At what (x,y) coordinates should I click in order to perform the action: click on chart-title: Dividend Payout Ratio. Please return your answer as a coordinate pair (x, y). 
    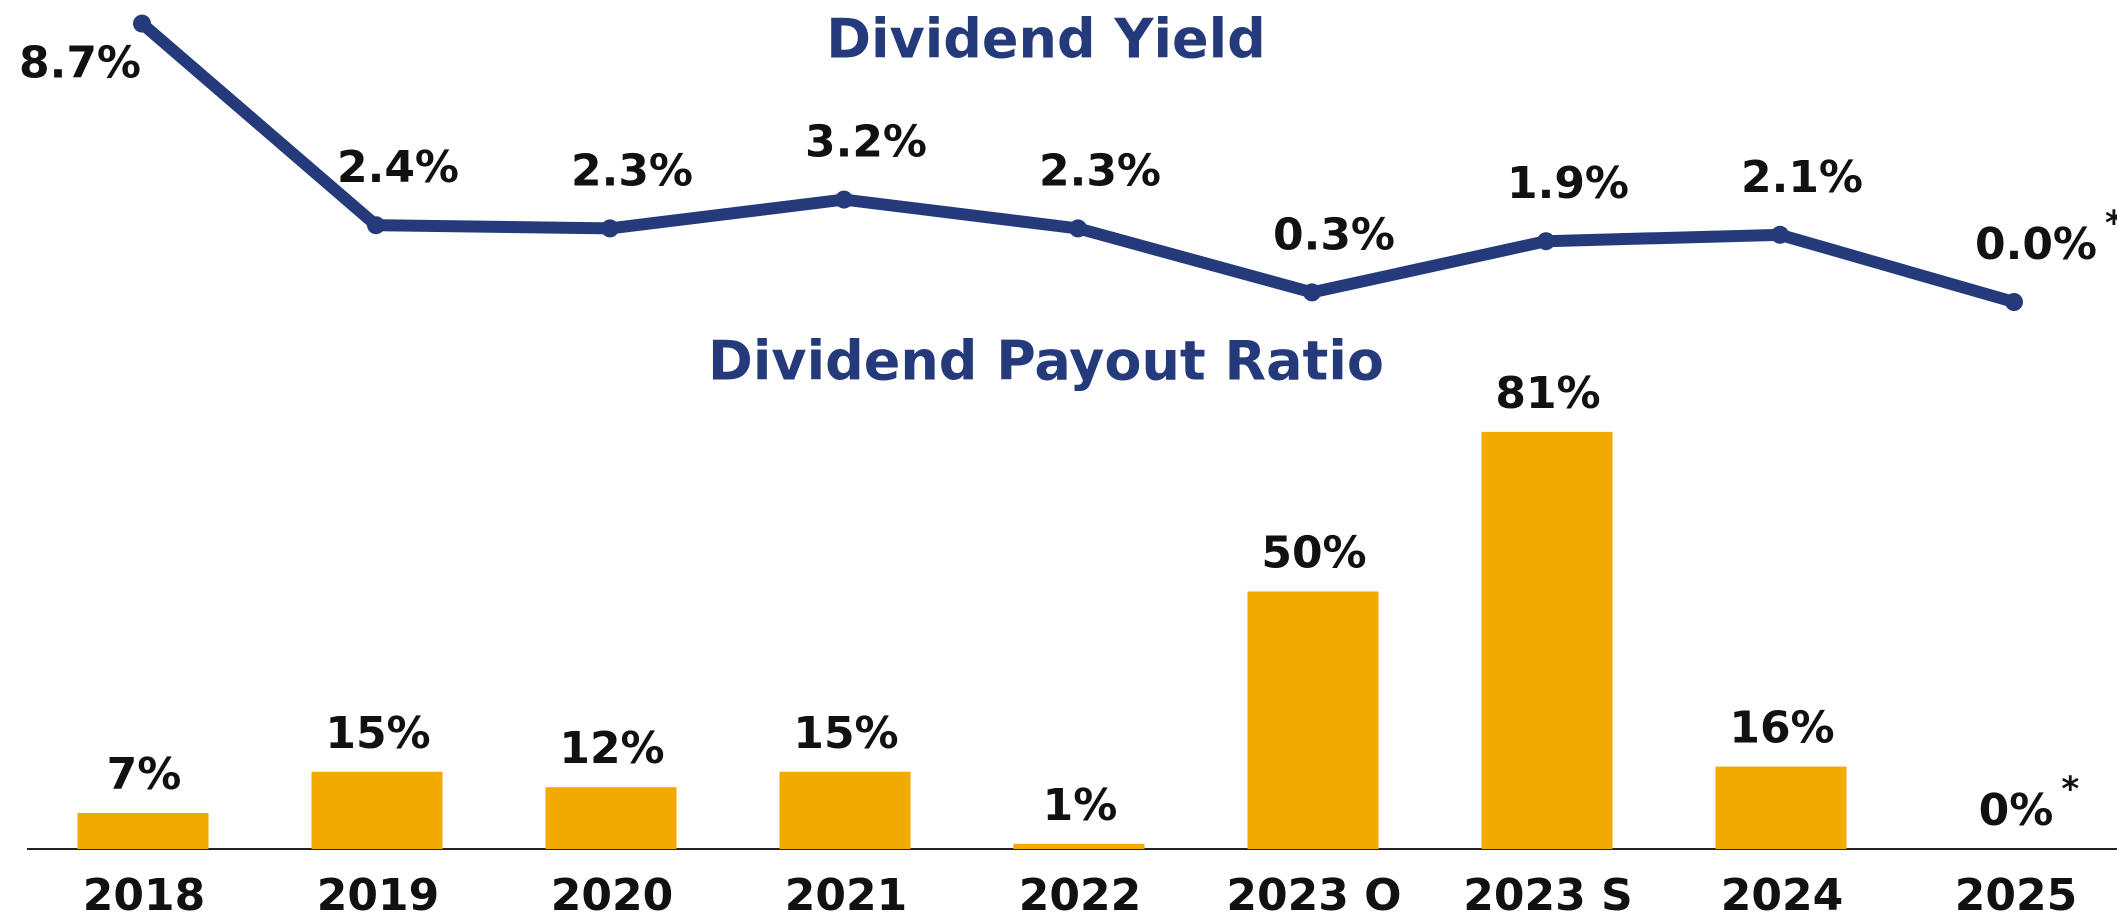
    Looking at the image, I should click on (1046, 361).